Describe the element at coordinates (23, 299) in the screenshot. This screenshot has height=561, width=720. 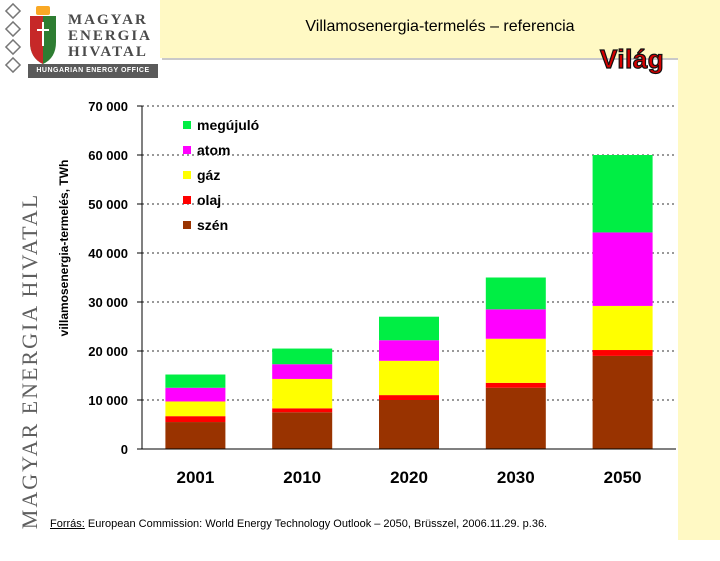
I see `left-band: MAGYAR ENERGIA HIVATAL` at that location.